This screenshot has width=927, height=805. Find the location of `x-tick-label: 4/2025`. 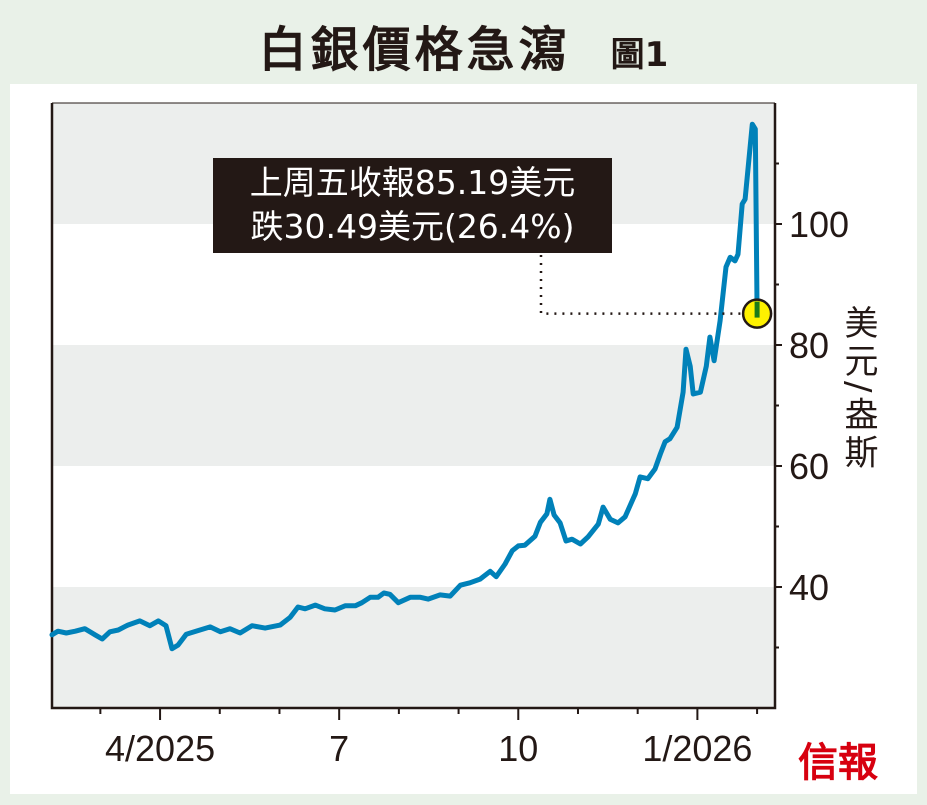

x-tick-label: 4/2025 is located at coordinates (160, 748).